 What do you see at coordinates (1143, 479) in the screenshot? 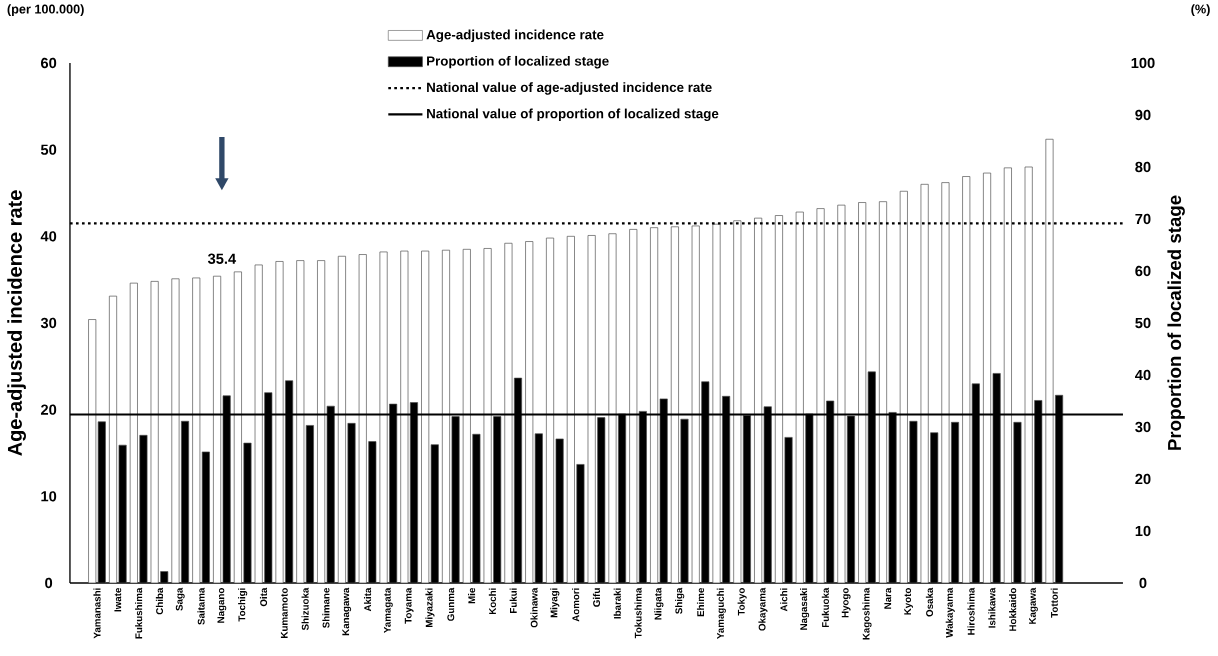
I see `y2-tick-label: 20` at bounding box center [1143, 479].